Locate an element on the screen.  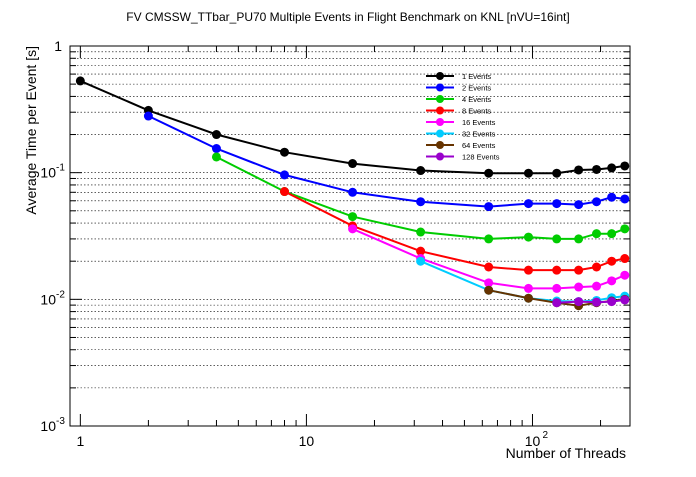
series-128-events is located at coordinates (591, 301).